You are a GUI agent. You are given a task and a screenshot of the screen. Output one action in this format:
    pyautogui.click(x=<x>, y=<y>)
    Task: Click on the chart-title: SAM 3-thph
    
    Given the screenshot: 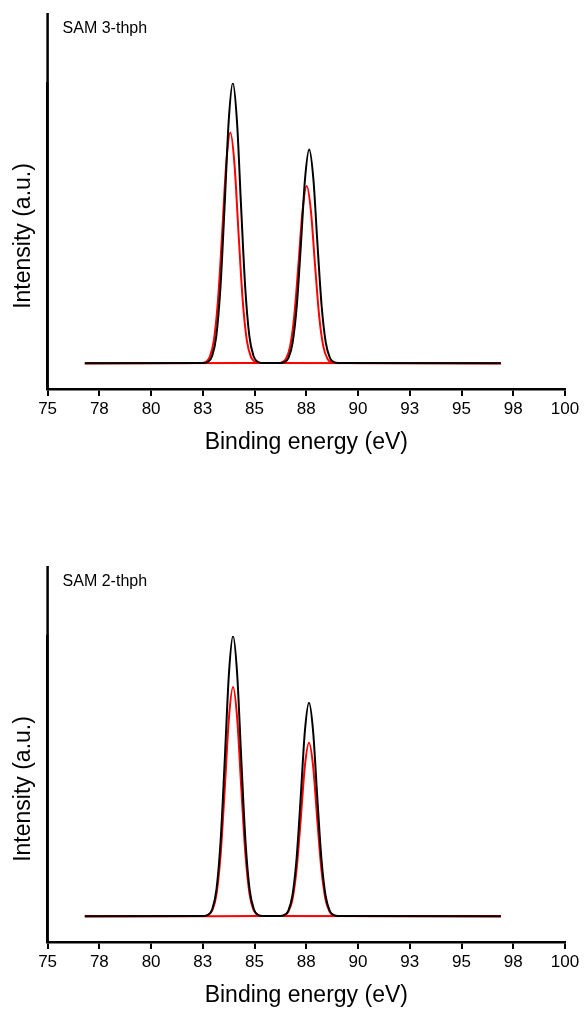 What is the action you would take?
    pyautogui.click(x=105, y=28)
    